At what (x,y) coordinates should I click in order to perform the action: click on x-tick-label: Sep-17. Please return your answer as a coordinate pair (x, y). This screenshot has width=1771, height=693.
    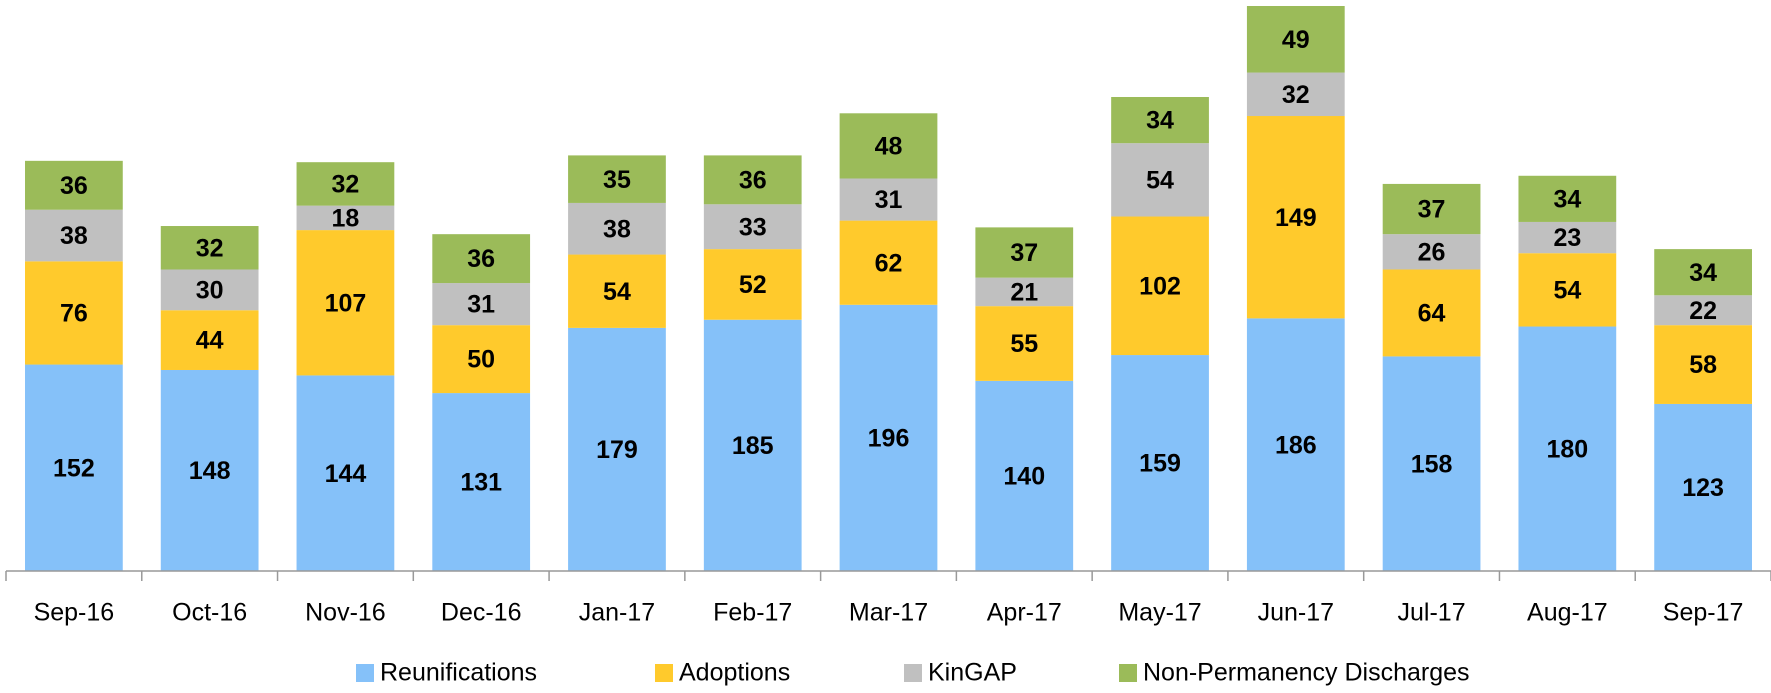
    Looking at the image, I should click on (1703, 613).